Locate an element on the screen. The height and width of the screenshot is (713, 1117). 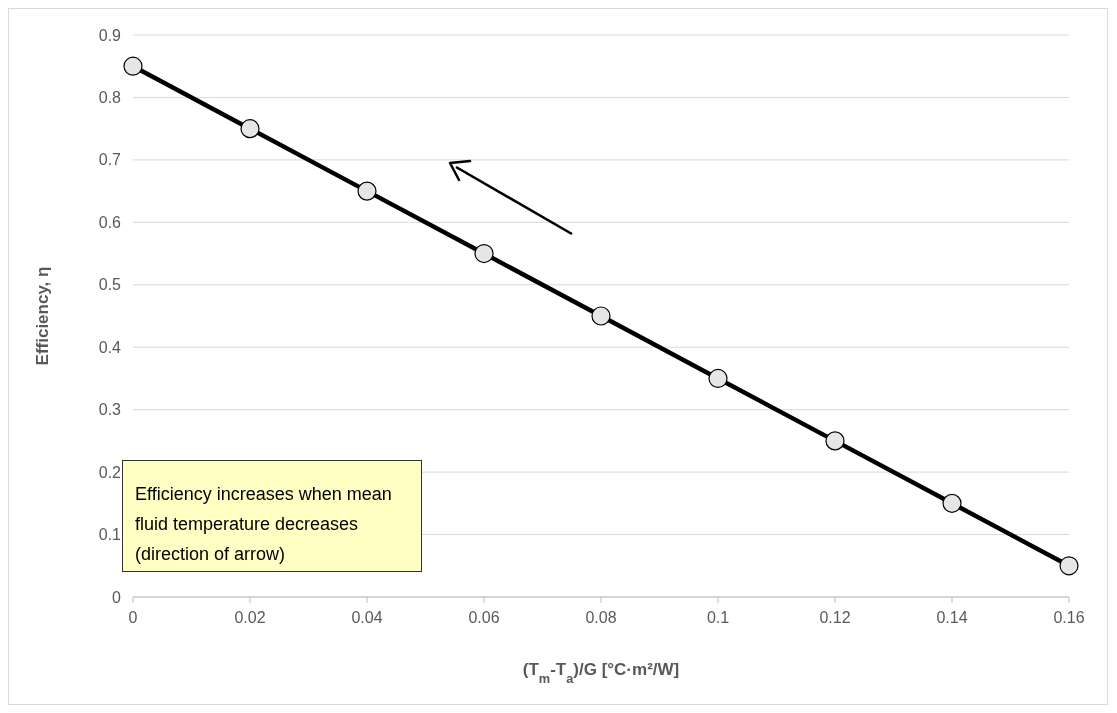
x-tick-label: 0 is located at coordinates (133, 617).